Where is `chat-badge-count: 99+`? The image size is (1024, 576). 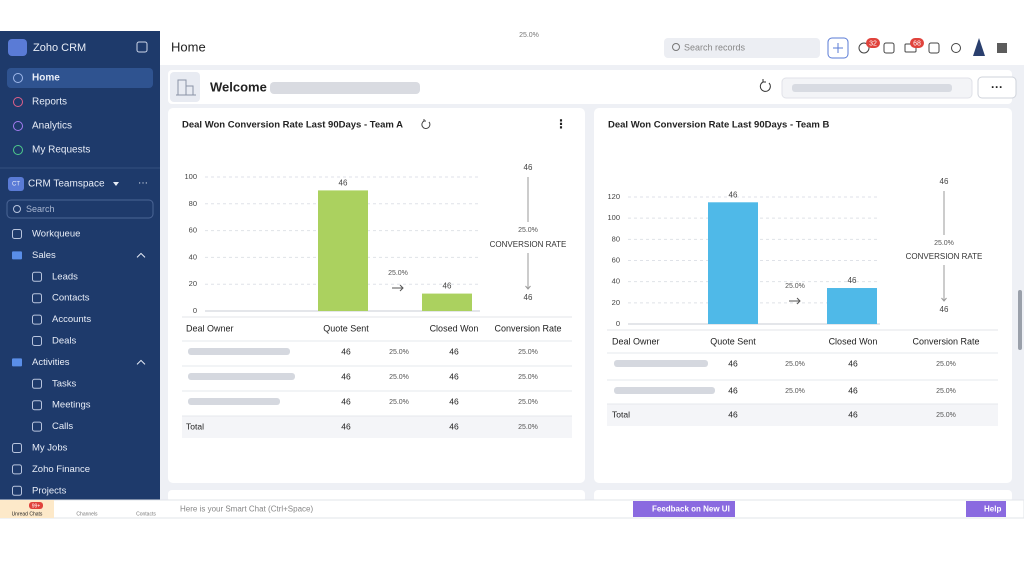
chat-badge-count: 99+ is located at coordinates (36, 506).